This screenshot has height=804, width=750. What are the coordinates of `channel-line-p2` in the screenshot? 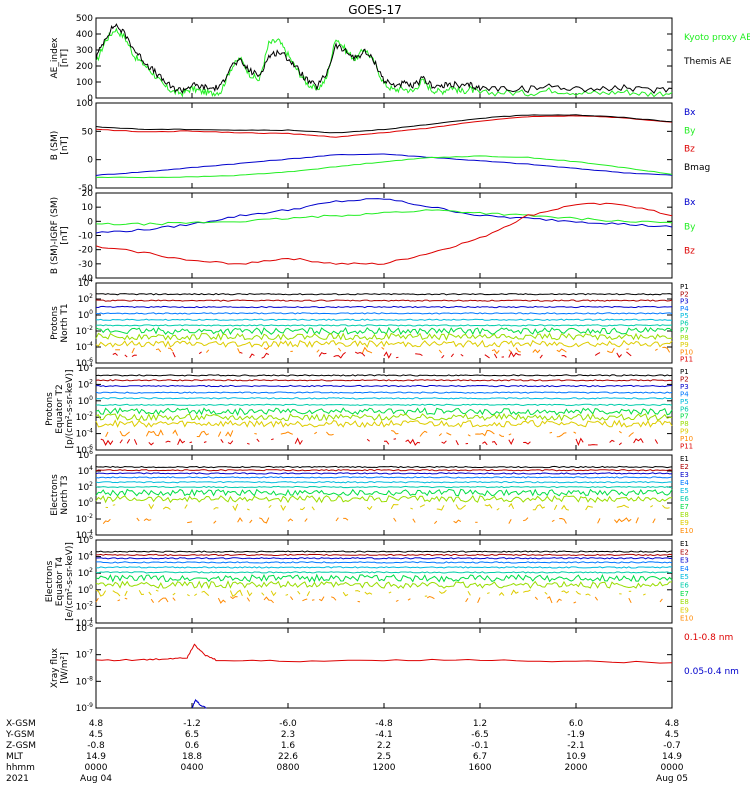 It's located at (384, 300).